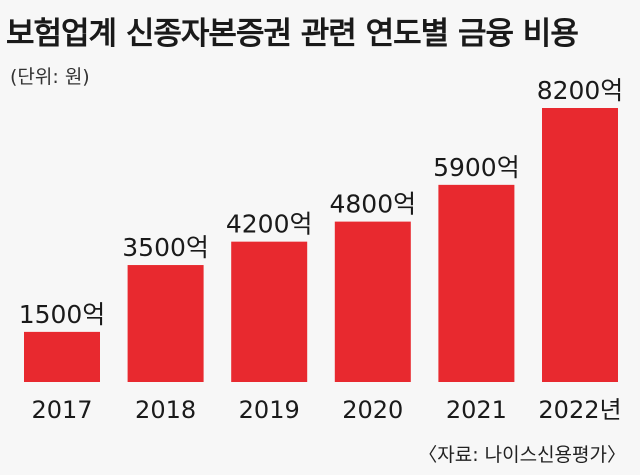 The image size is (640, 475). I want to click on category-label: 2018, so click(165, 410).